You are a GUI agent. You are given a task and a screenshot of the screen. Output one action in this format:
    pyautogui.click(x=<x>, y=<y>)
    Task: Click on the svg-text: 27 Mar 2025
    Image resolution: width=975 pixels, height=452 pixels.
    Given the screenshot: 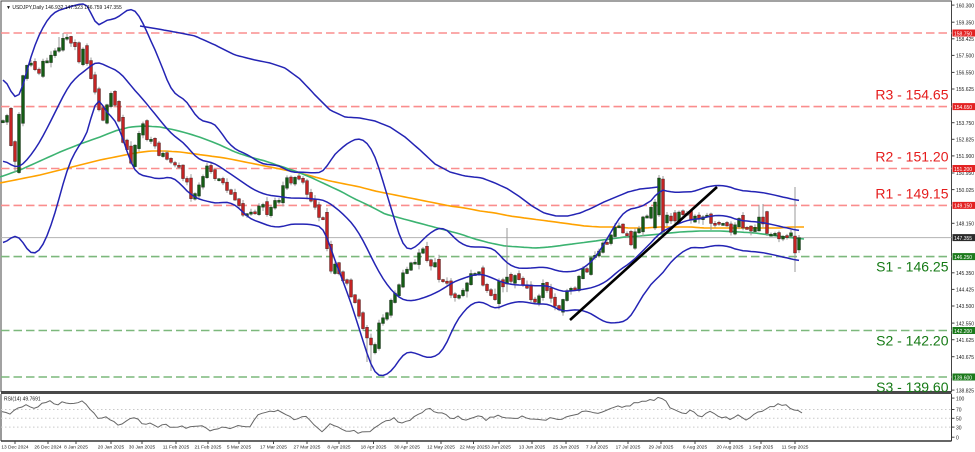 What is the action you would take?
    pyautogui.click(x=307, y=448)
    